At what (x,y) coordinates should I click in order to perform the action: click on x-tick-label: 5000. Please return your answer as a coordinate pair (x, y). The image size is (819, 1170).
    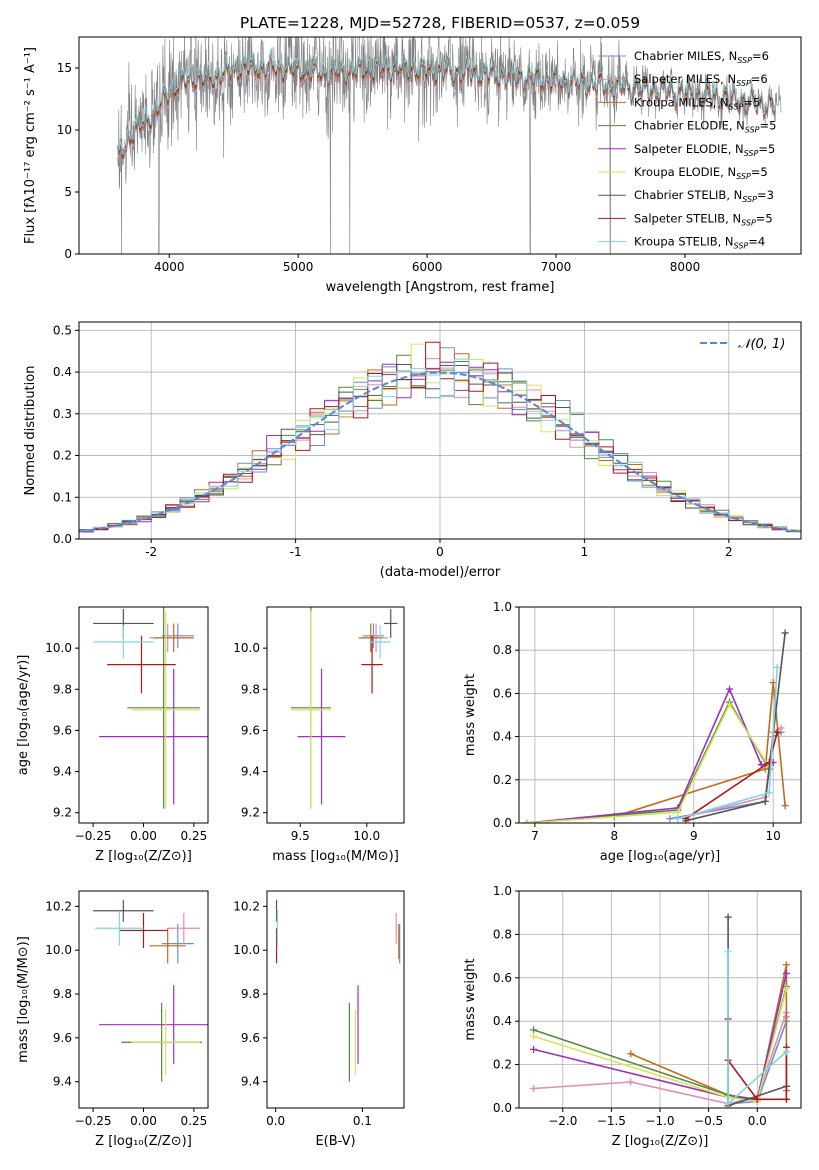
    Looking at the image, I should click on (298, 267).